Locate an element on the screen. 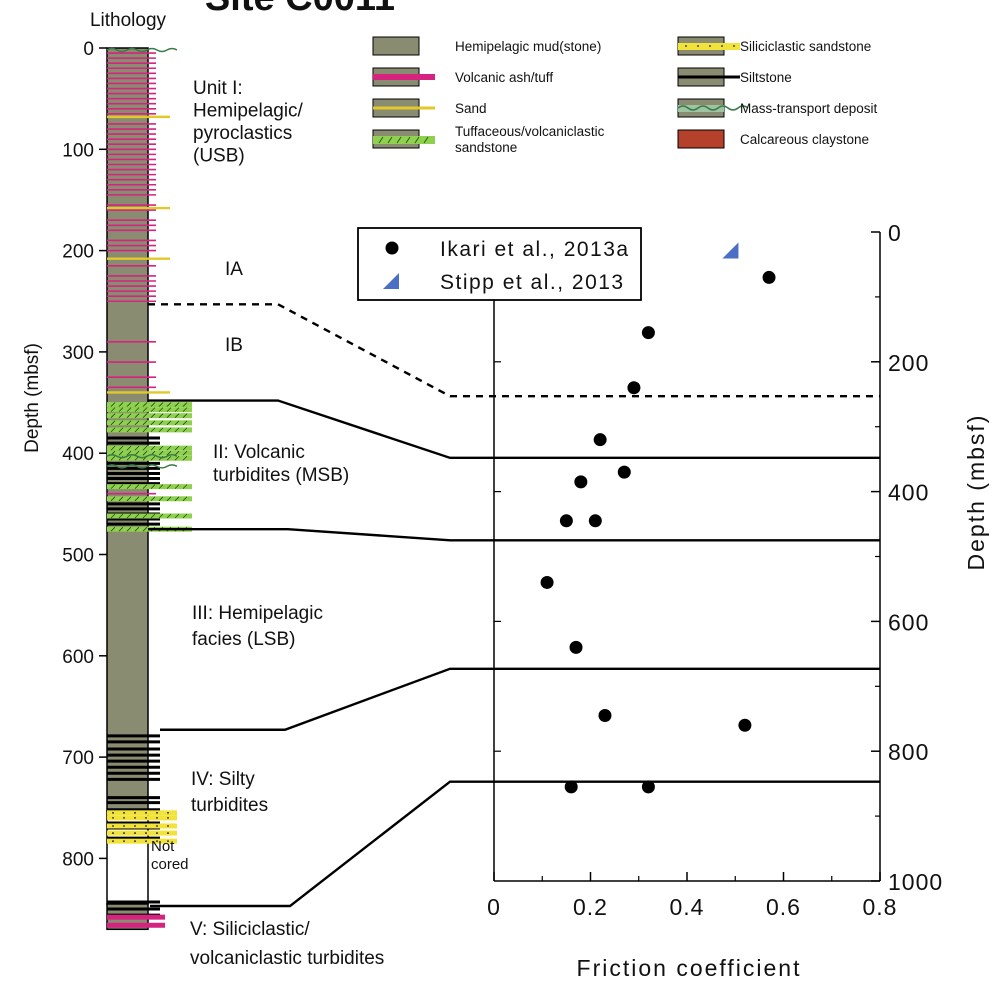 This screenshot has height=991, width=999. unit-label-line: facies (LSB) is located at coordinates (243, 639).